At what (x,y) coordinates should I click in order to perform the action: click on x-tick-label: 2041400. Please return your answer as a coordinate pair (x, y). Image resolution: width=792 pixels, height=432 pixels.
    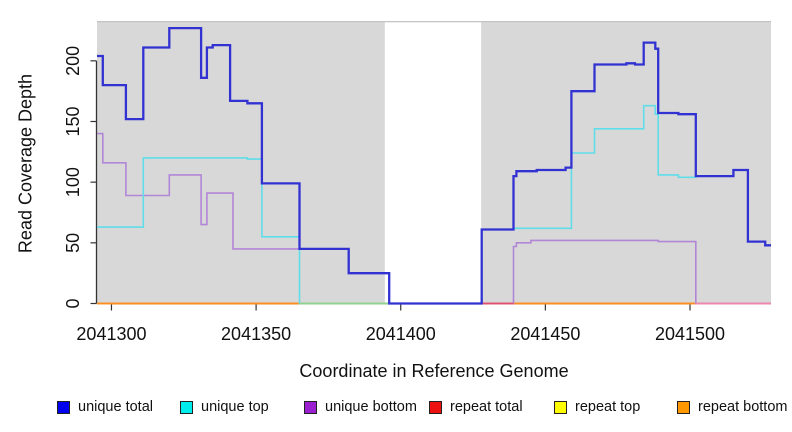
    Looking at the image, I should click on (401, 334).